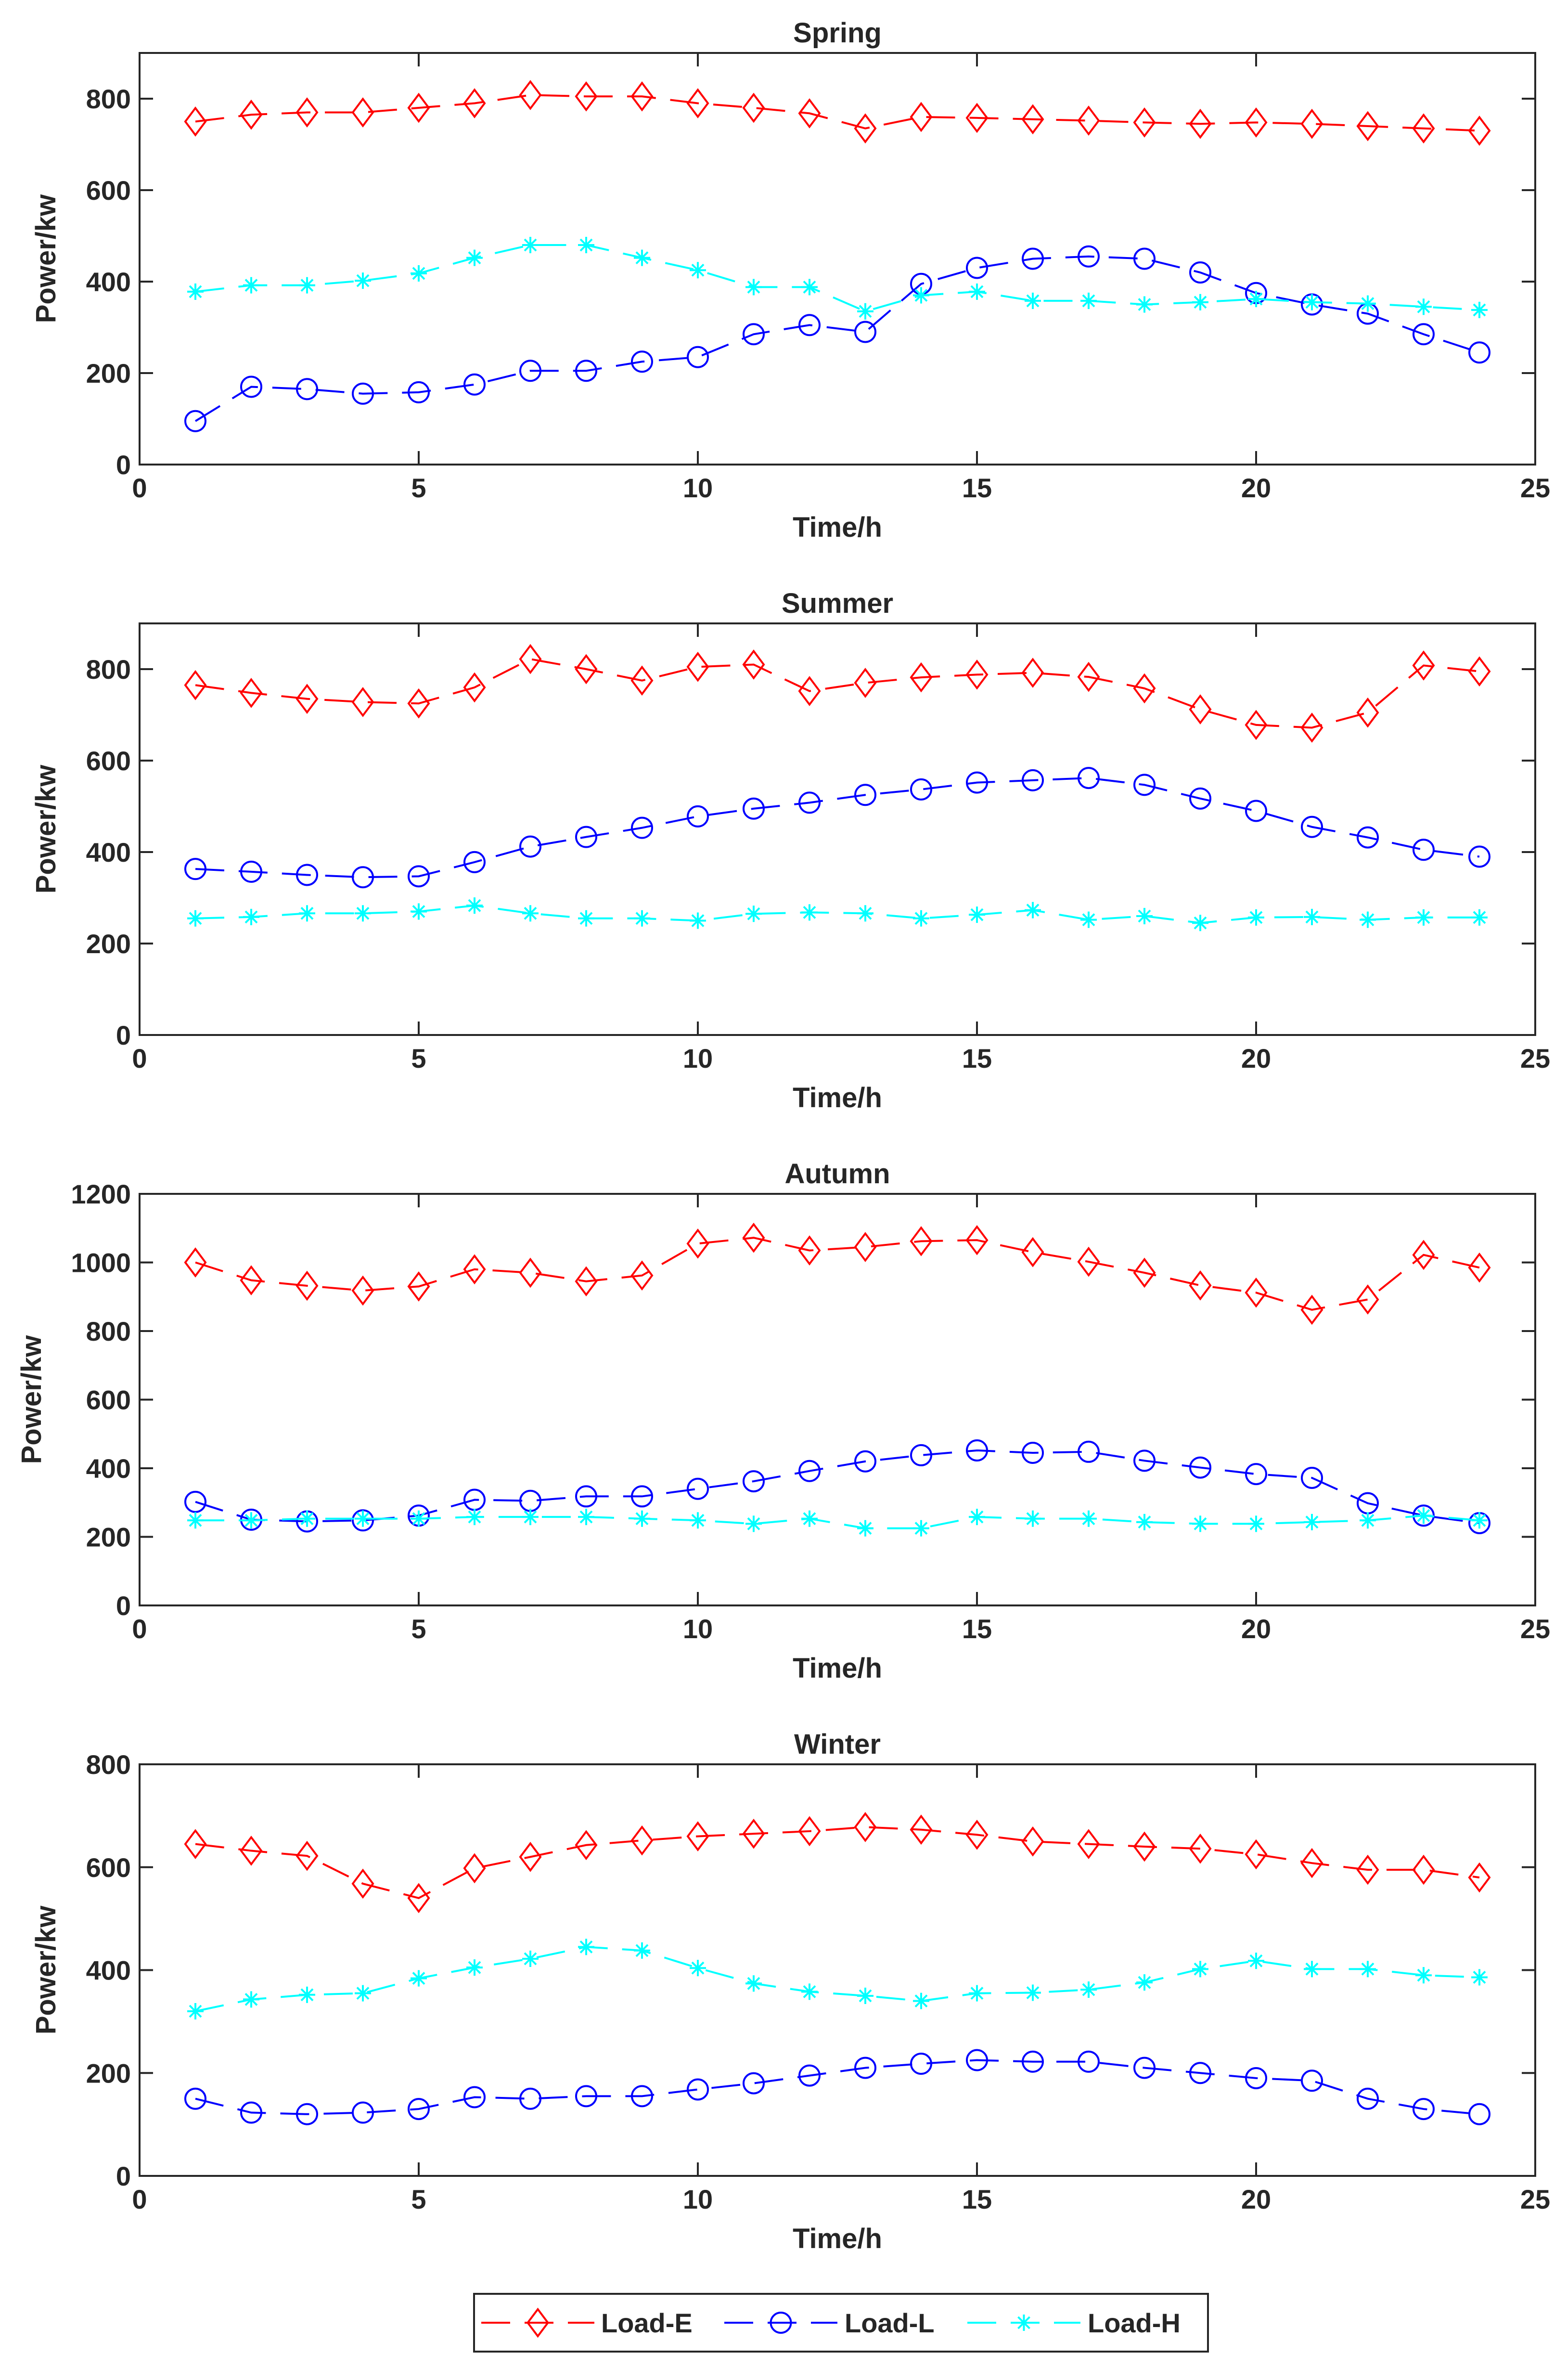 This screenshot has height=2380, width=1567. I want to click on series-load-e, so click(837, 1274).